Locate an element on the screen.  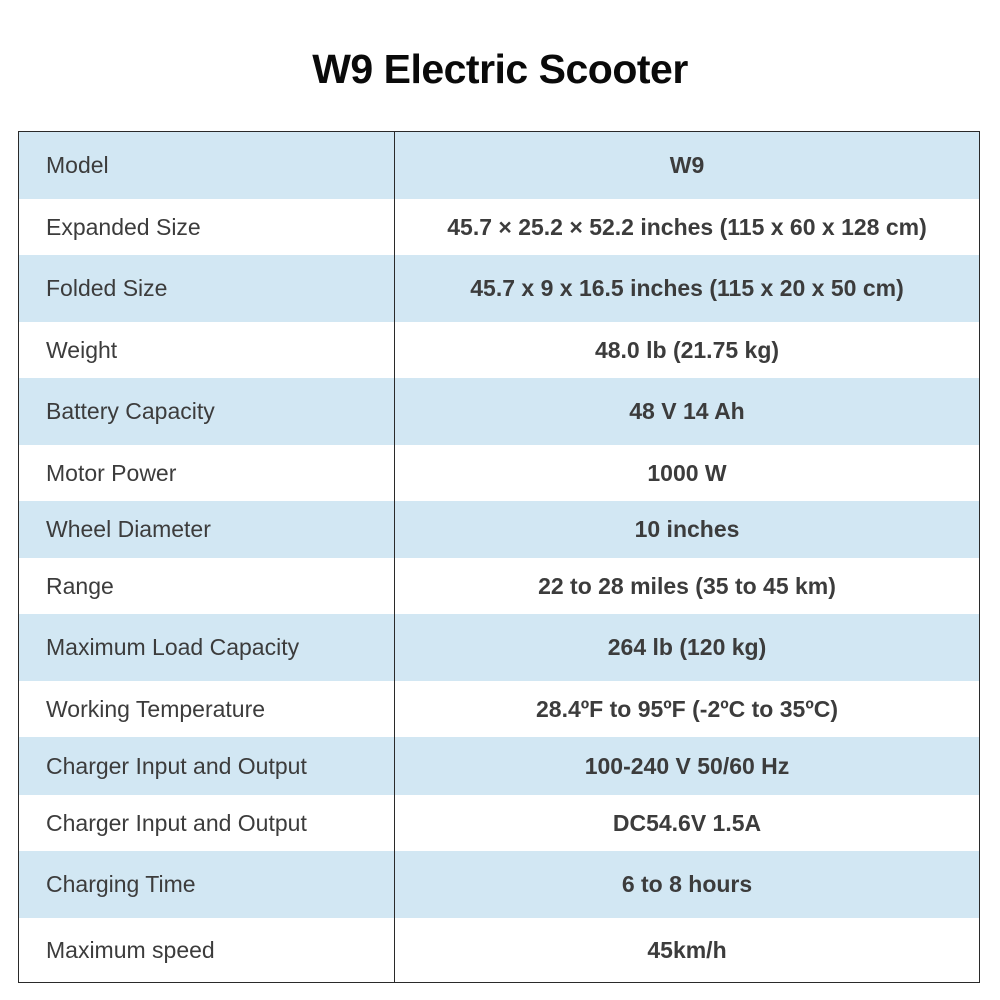
table-row: Weight 48.0 lb (21.75 kg) is located at coordinates (499, 350).